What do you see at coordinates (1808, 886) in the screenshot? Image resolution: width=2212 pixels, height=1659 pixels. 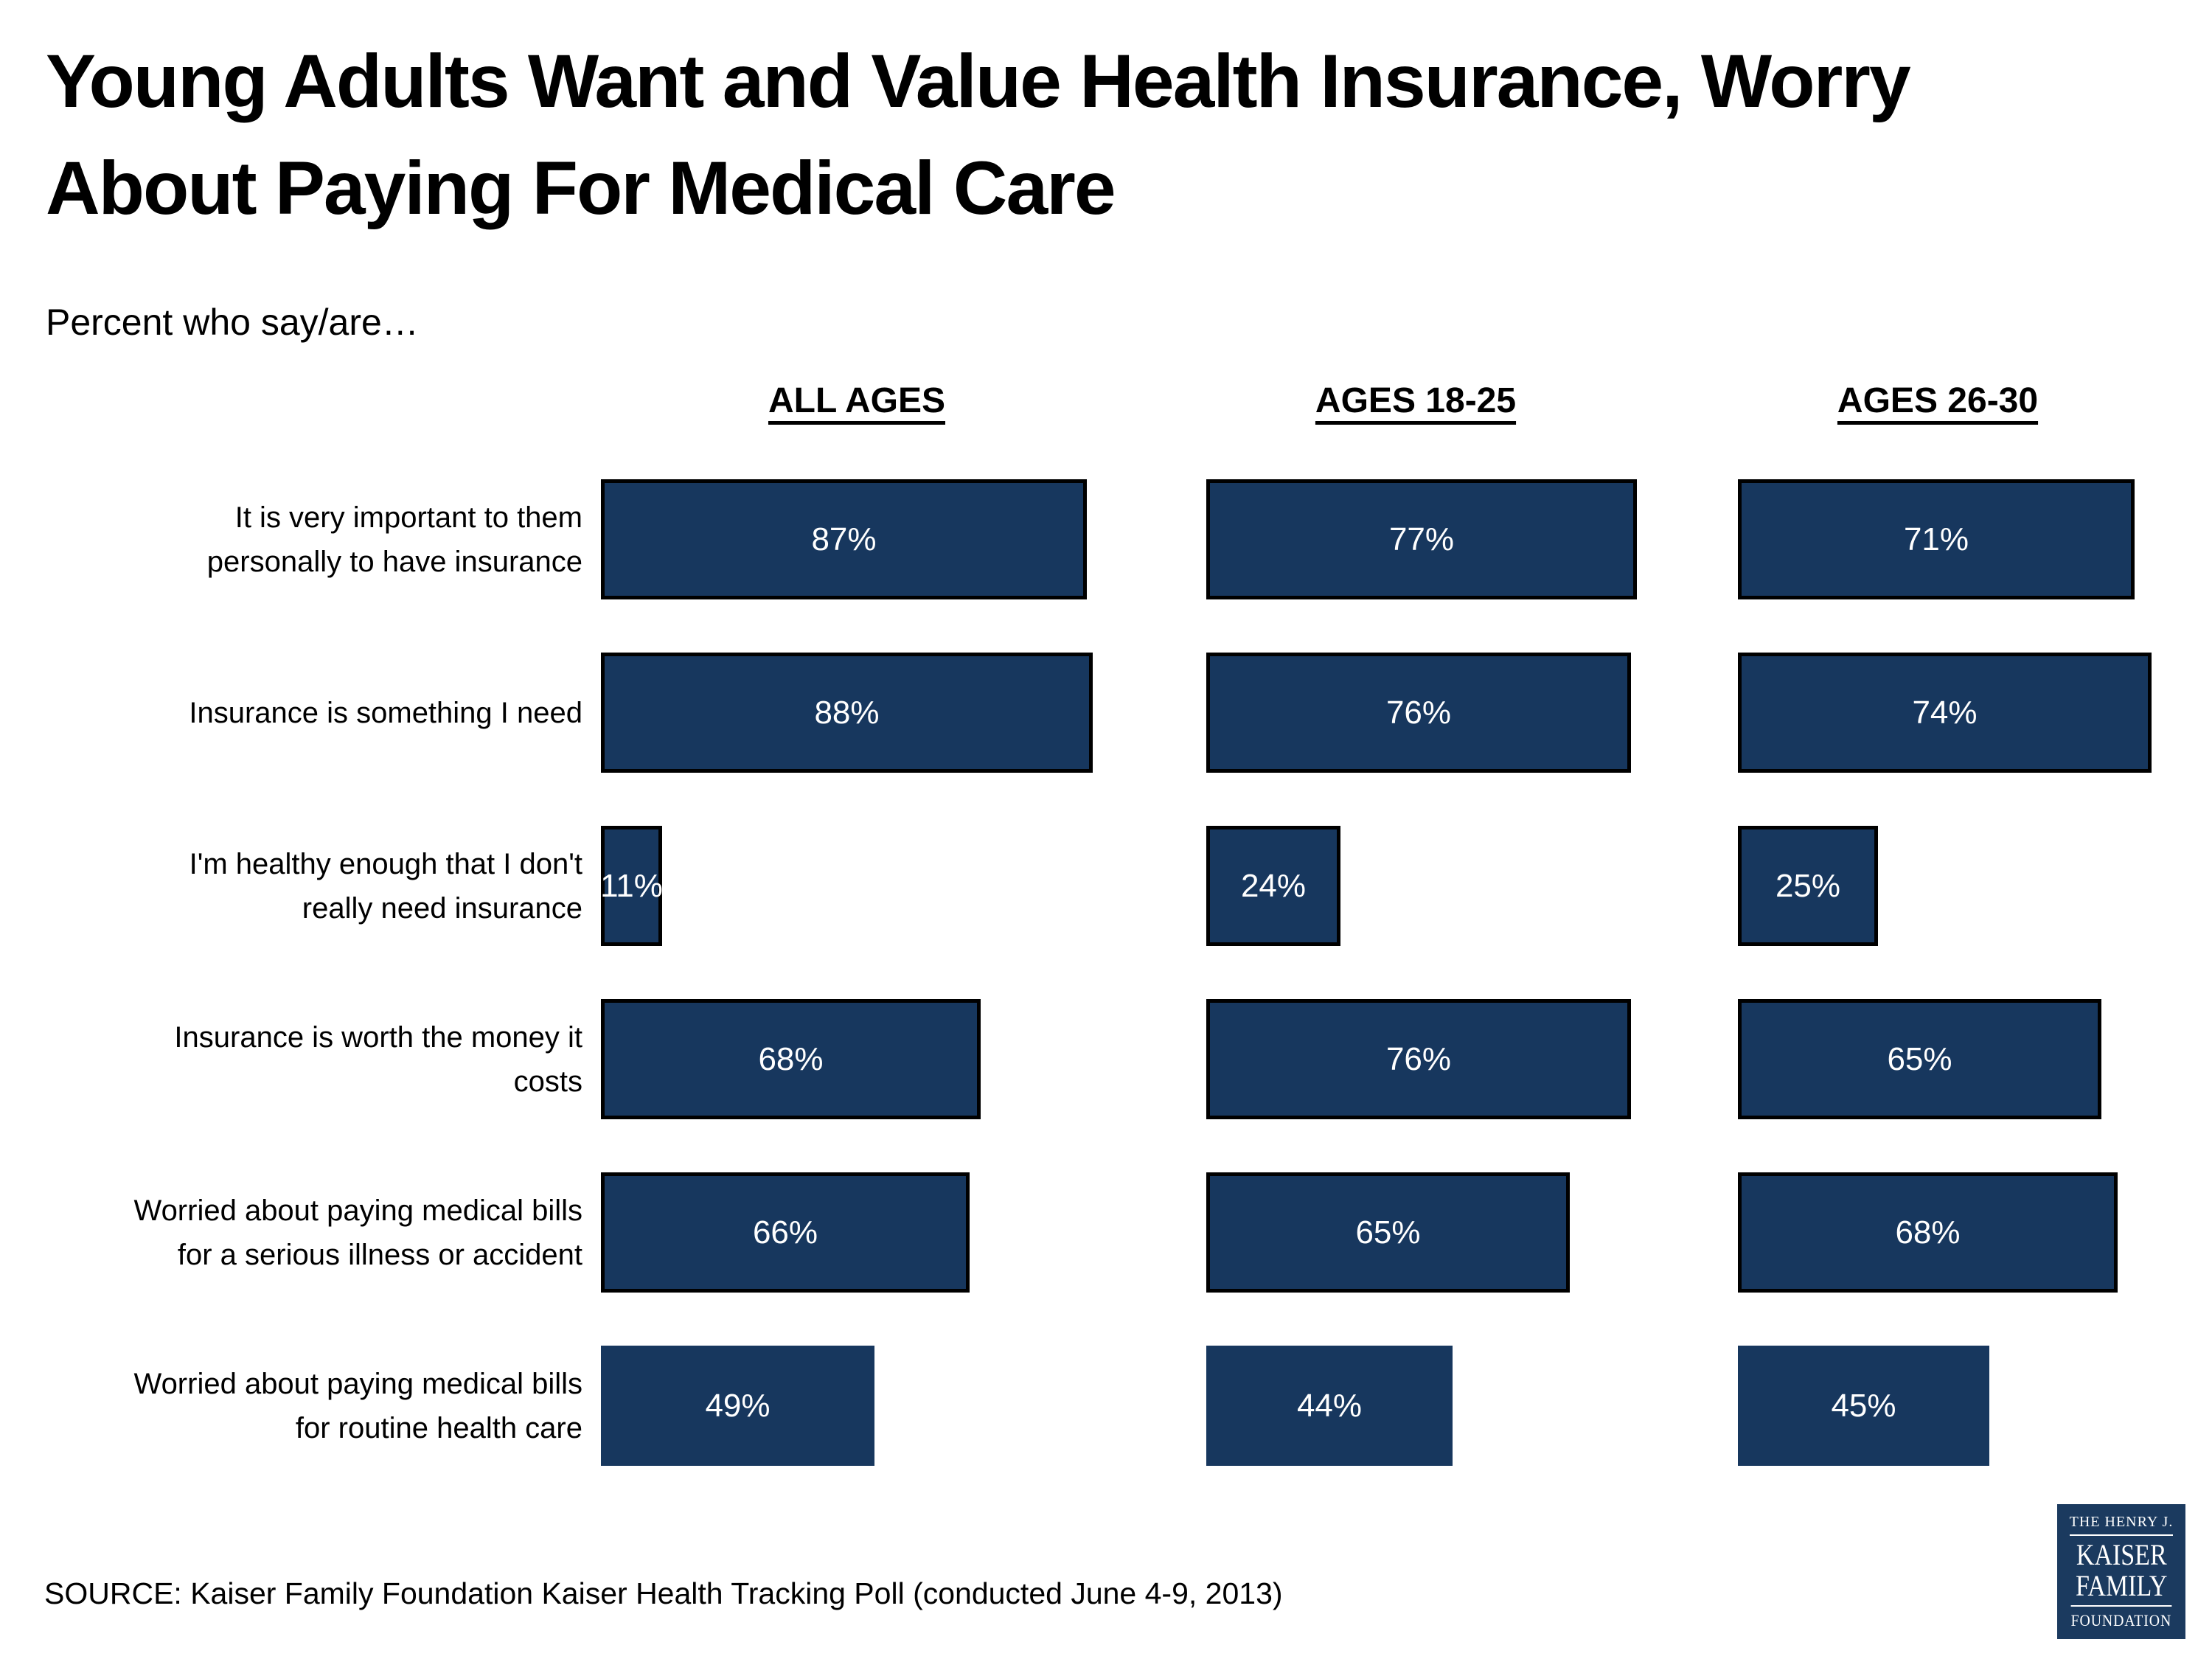 I see `bar-row2-ages-26-30: 25%` at bounding box center [1808, 886].